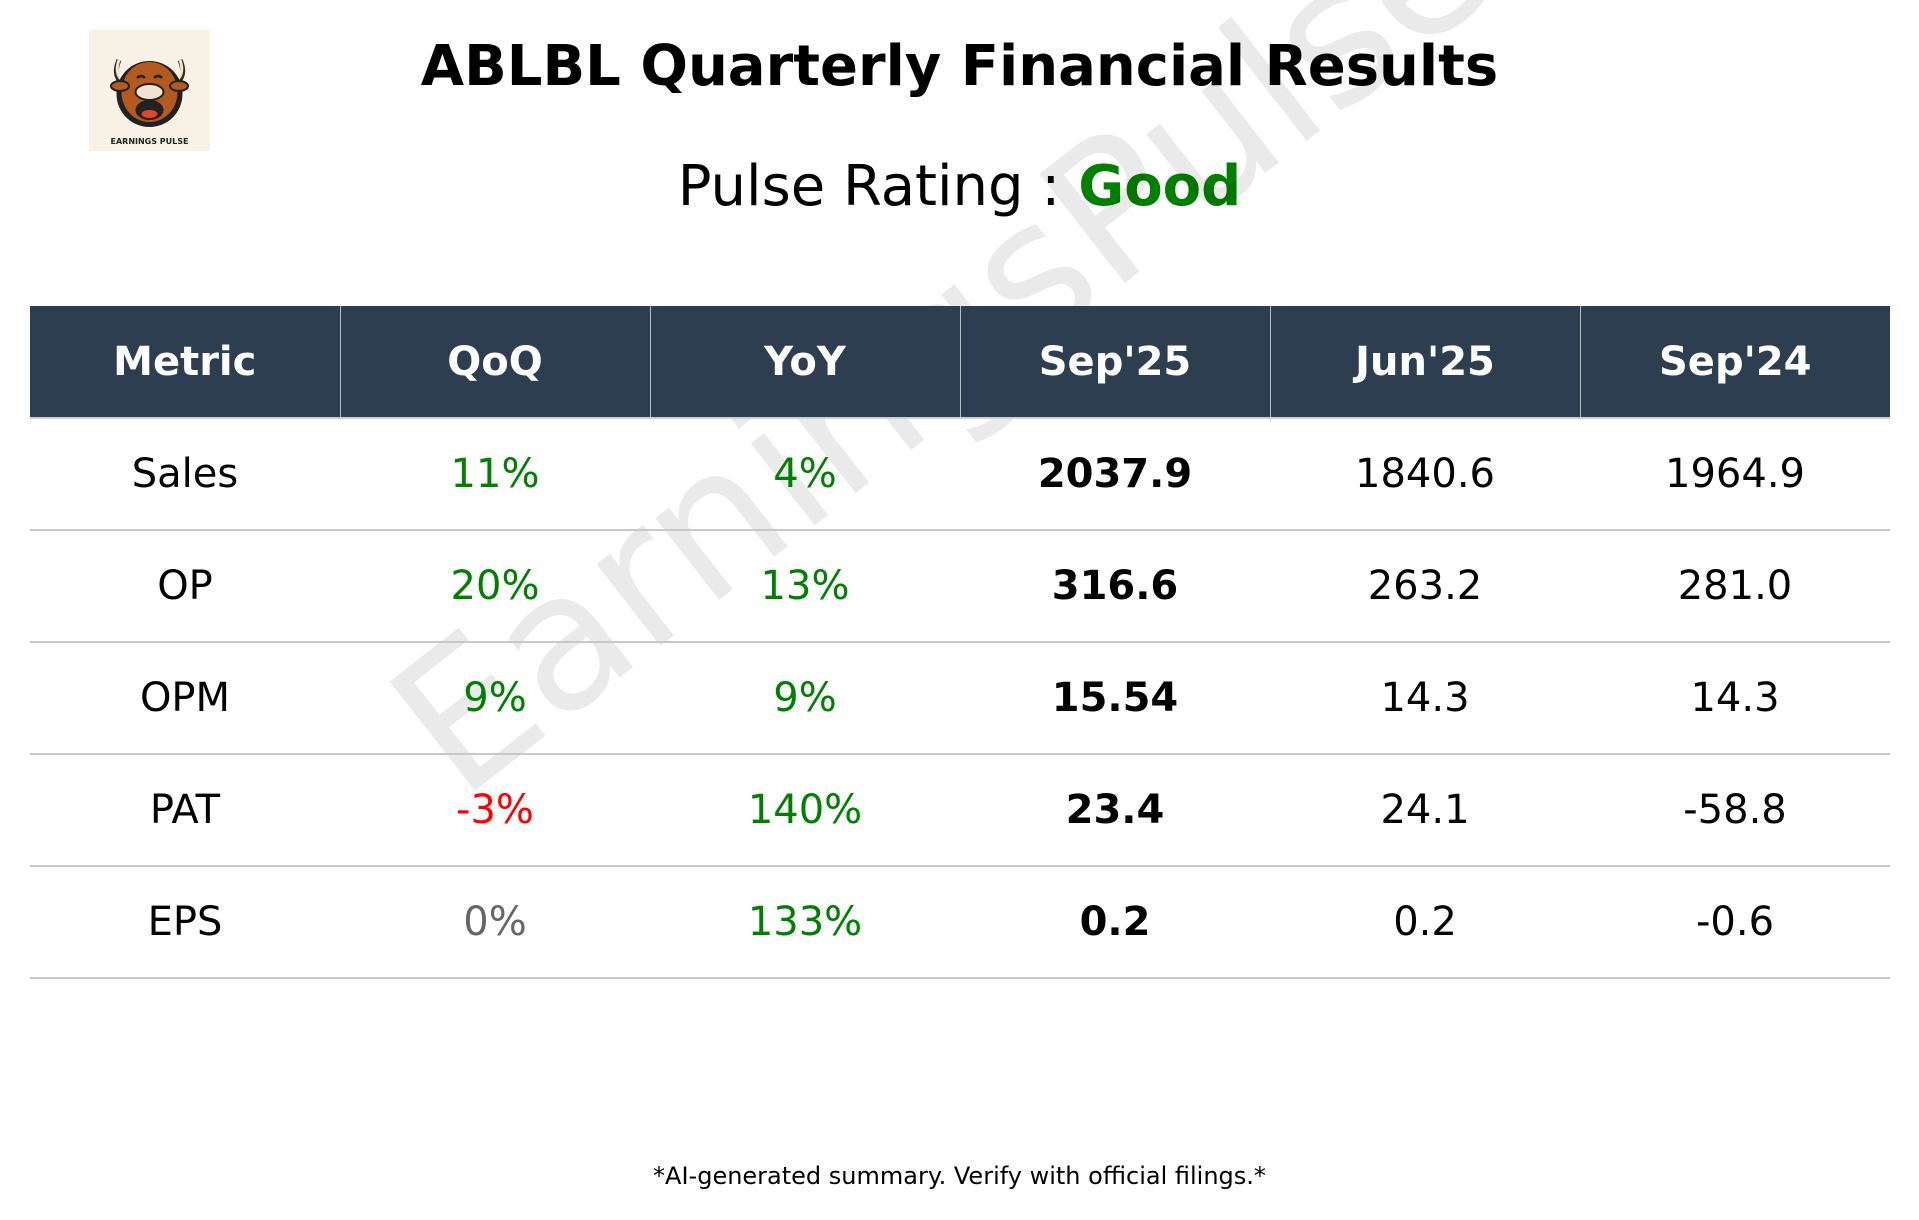  What do you see at coordinates (805, 698) in the screenshot?
I see `yoy-cell: 9%` at bounding box center [805, 698].